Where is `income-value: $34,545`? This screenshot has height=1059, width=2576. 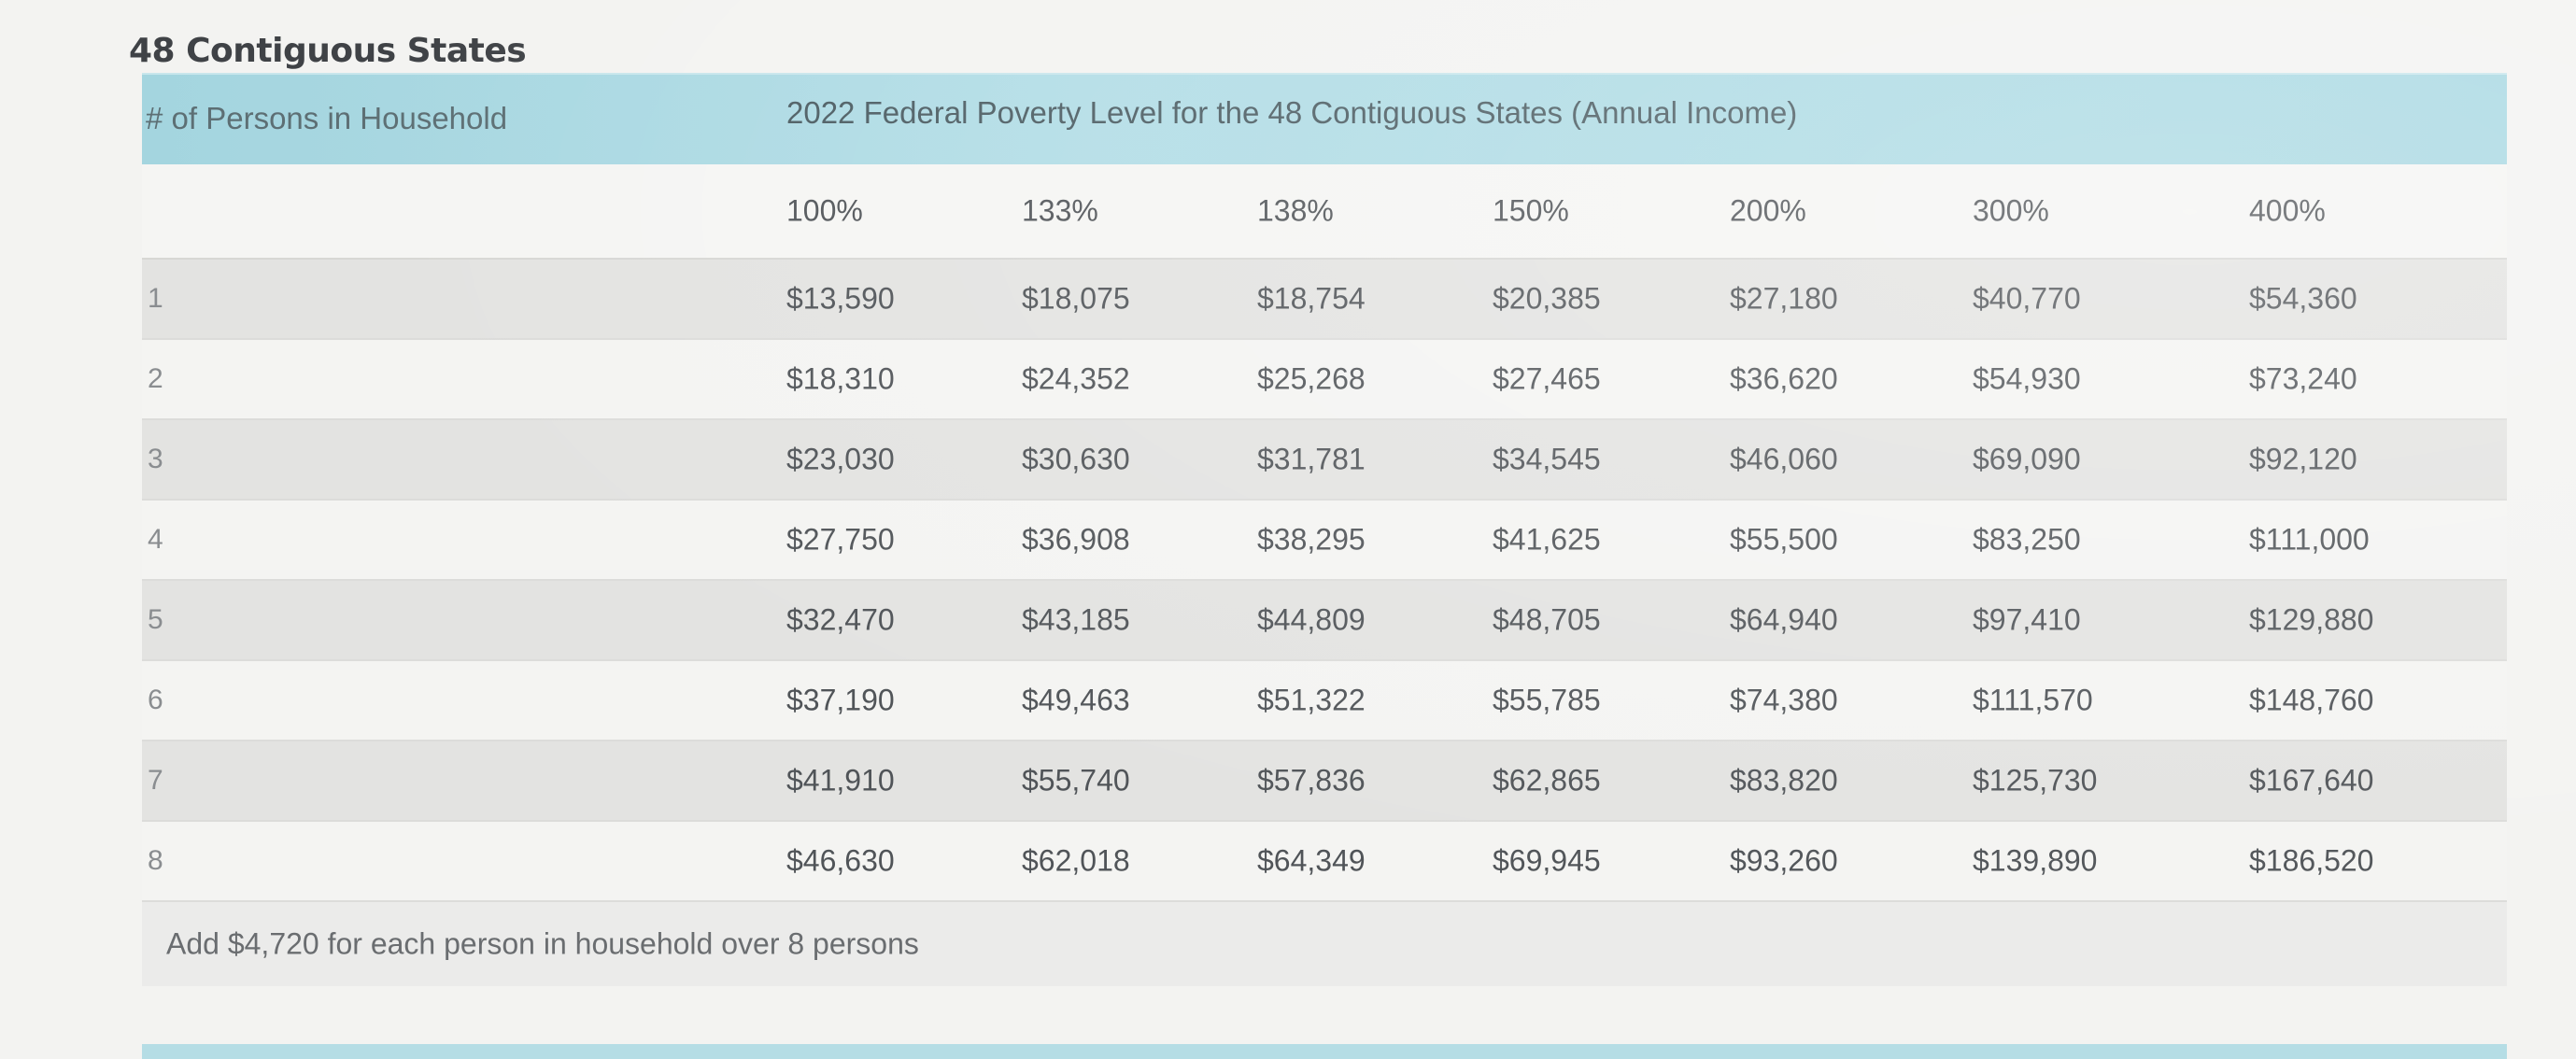
income-value: $34,545 is located at coordinates (1547, 459).